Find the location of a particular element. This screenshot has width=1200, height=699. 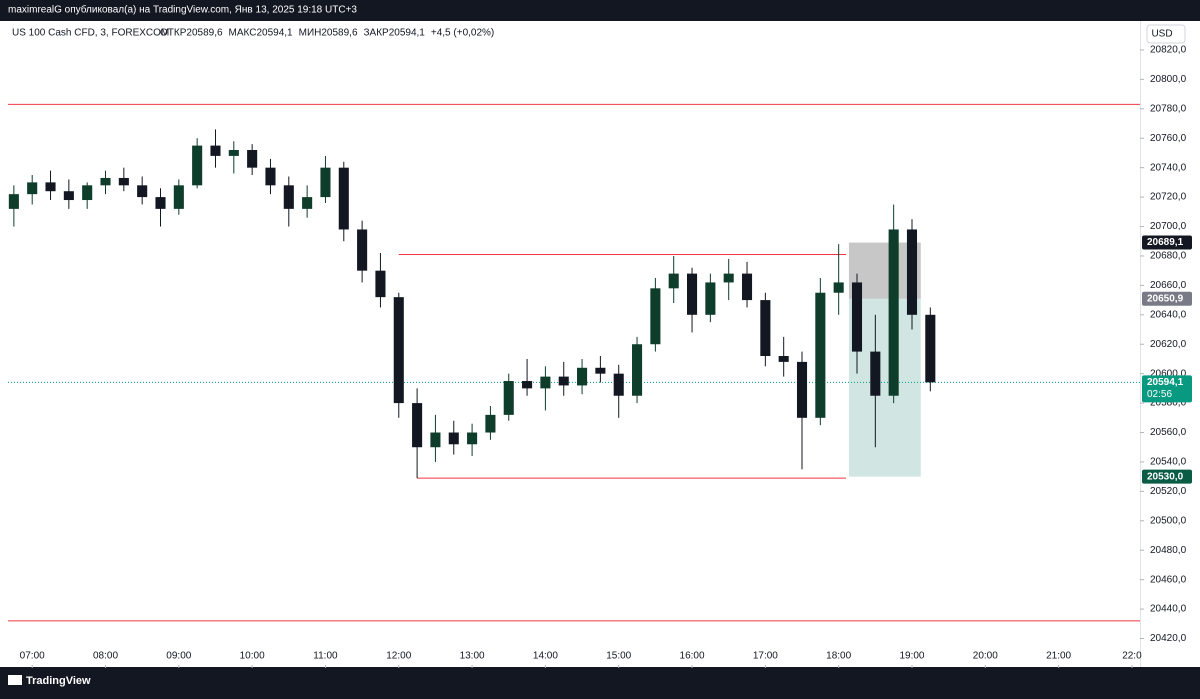

ohlc-summary: ОТКР20589,6 is located at coordinates (191, 33).